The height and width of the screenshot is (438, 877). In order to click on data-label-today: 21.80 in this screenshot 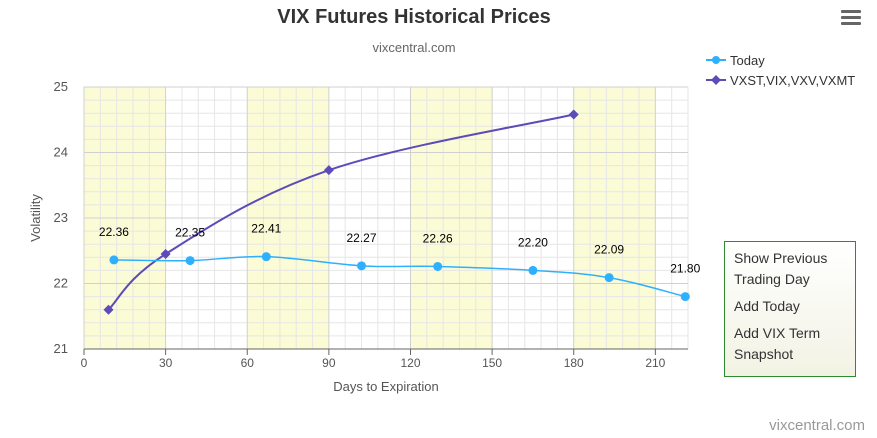, I will do `click(685, 269)`.